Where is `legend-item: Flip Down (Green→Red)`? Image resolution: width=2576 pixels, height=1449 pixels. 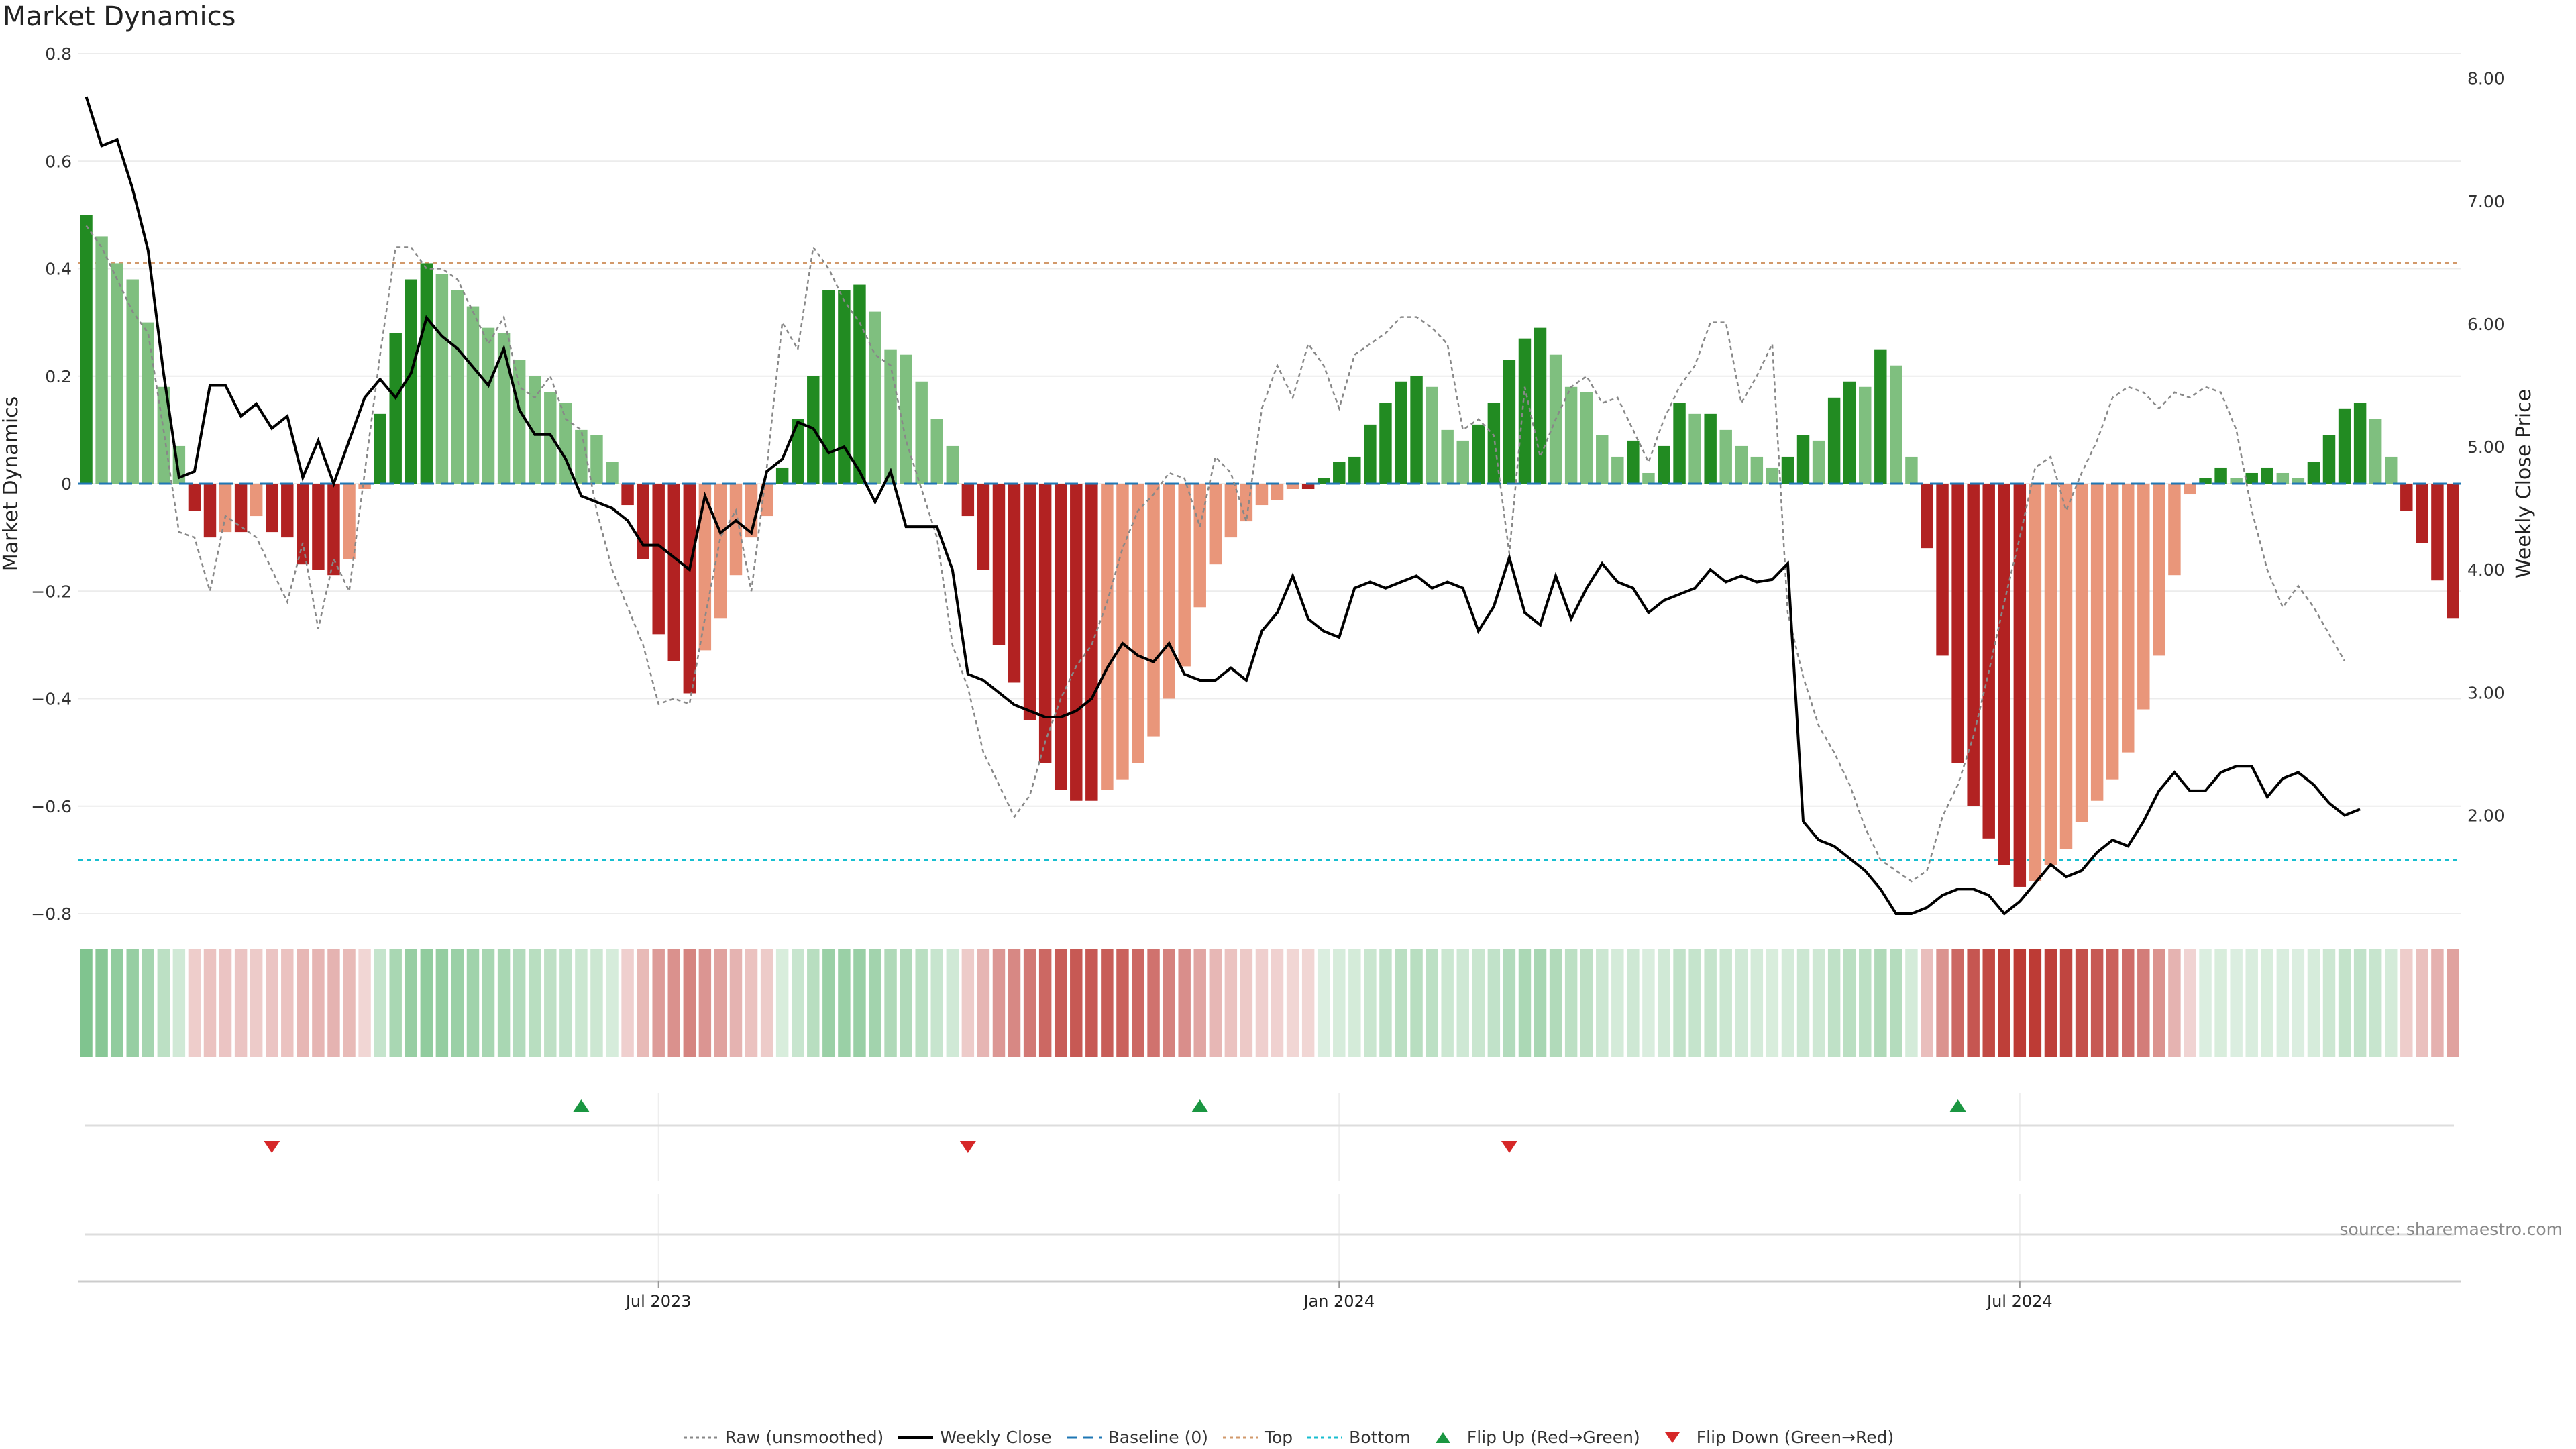 legend-item: Flip Down (Green→Red) is located at coordinates (1774, 1437).